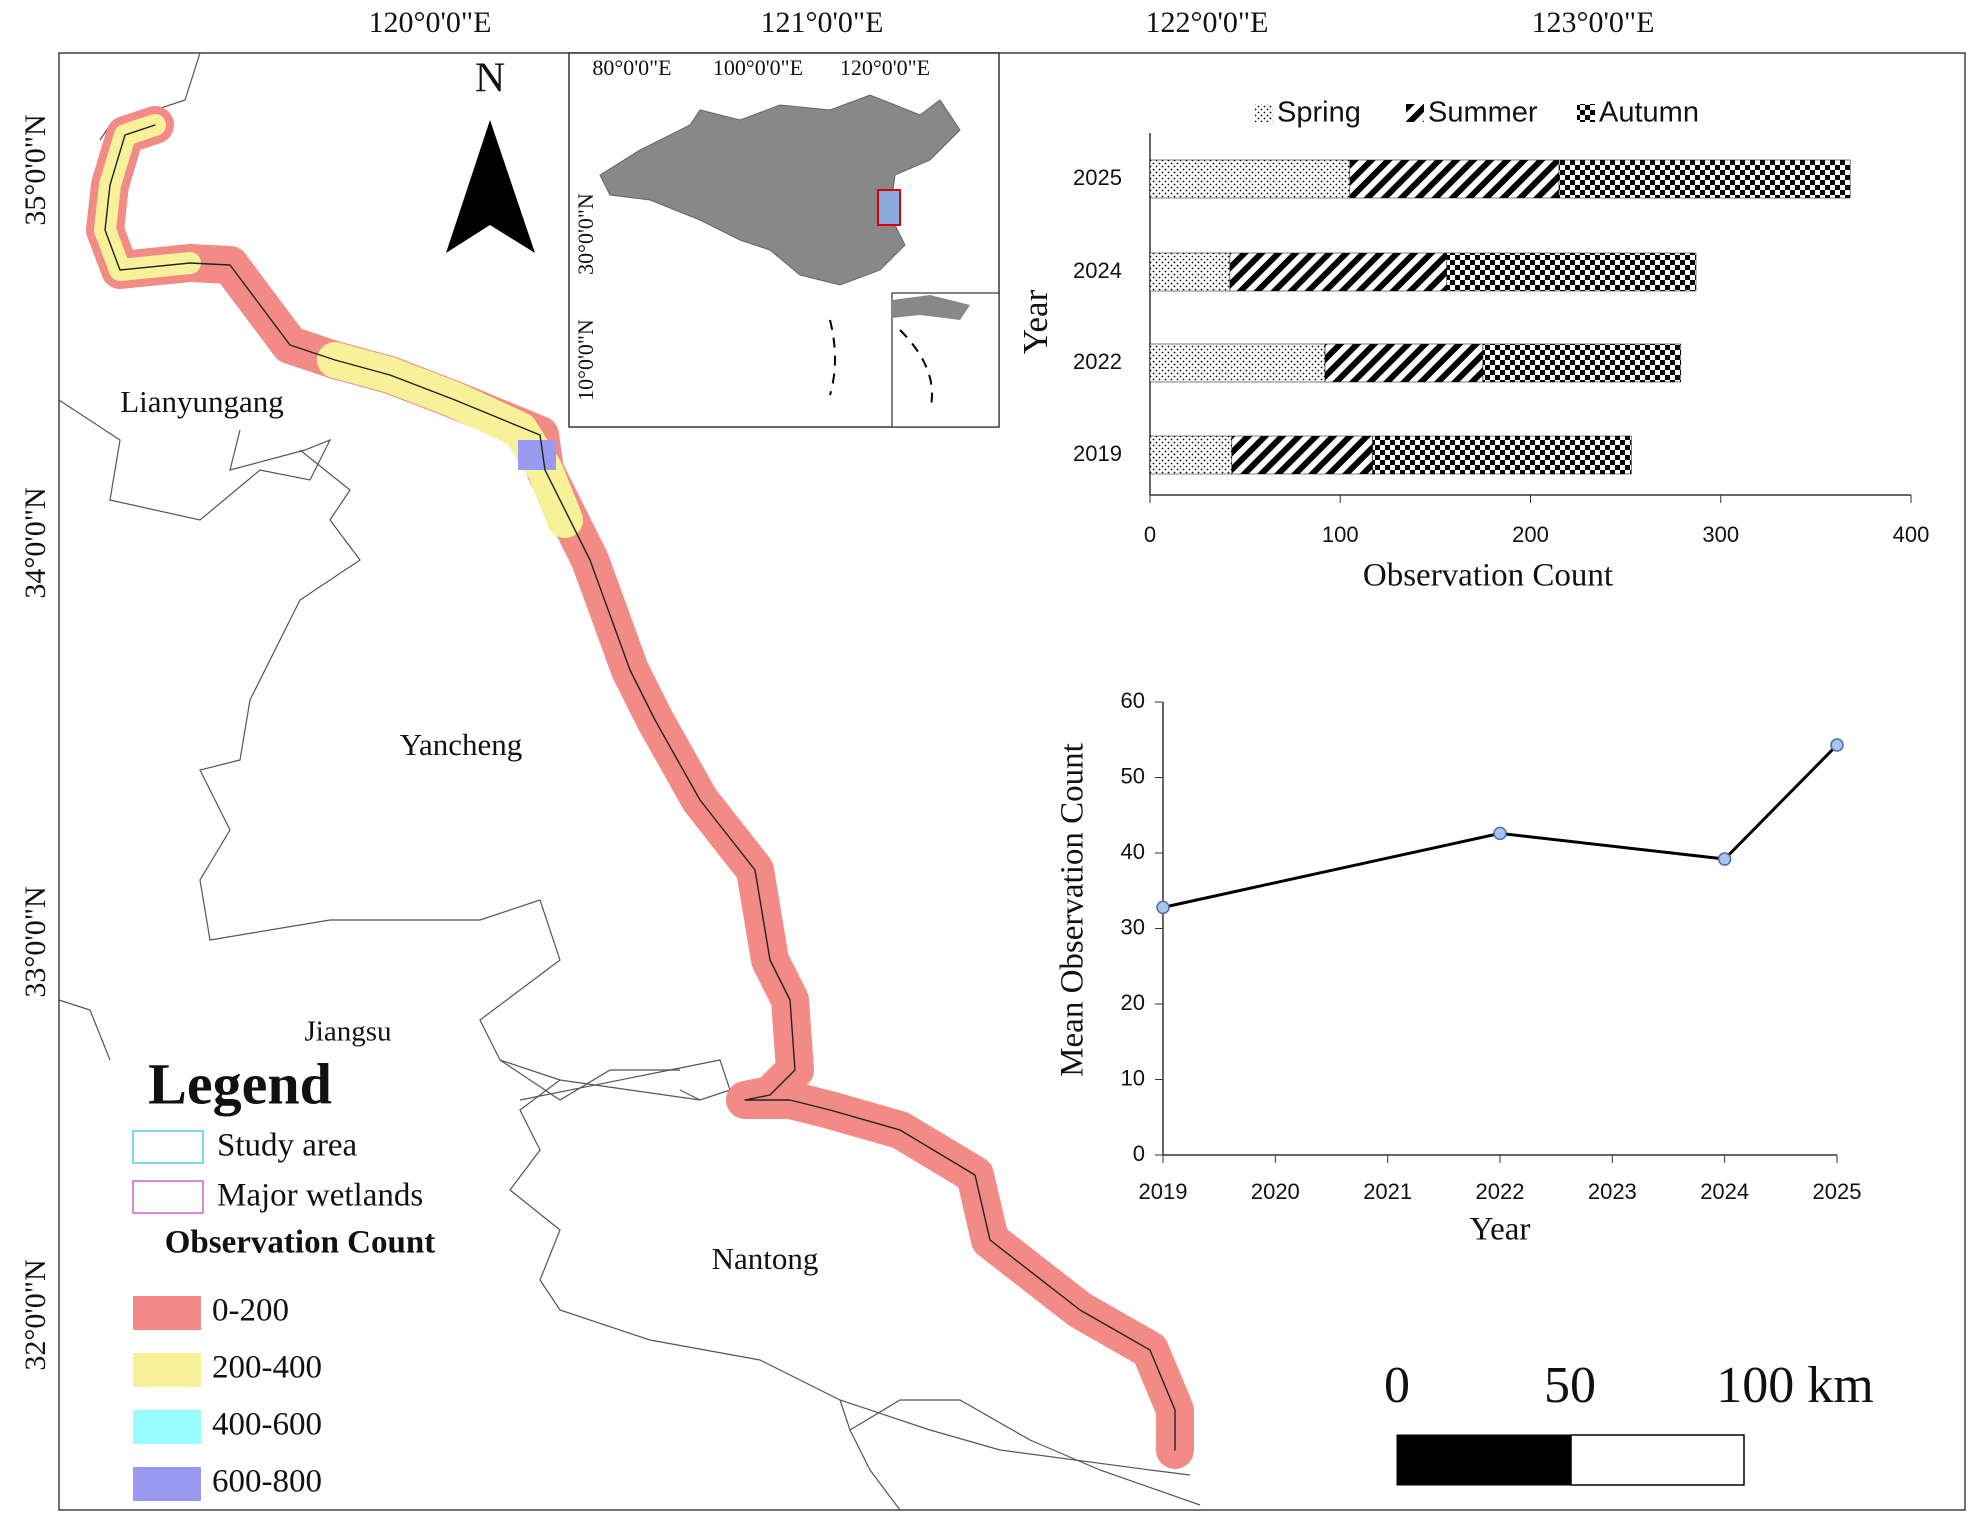 Image resolution: width=1972 pixels, height=1520 pixels. I want to click on y-tick-label: 2025, so click(1097, 177).